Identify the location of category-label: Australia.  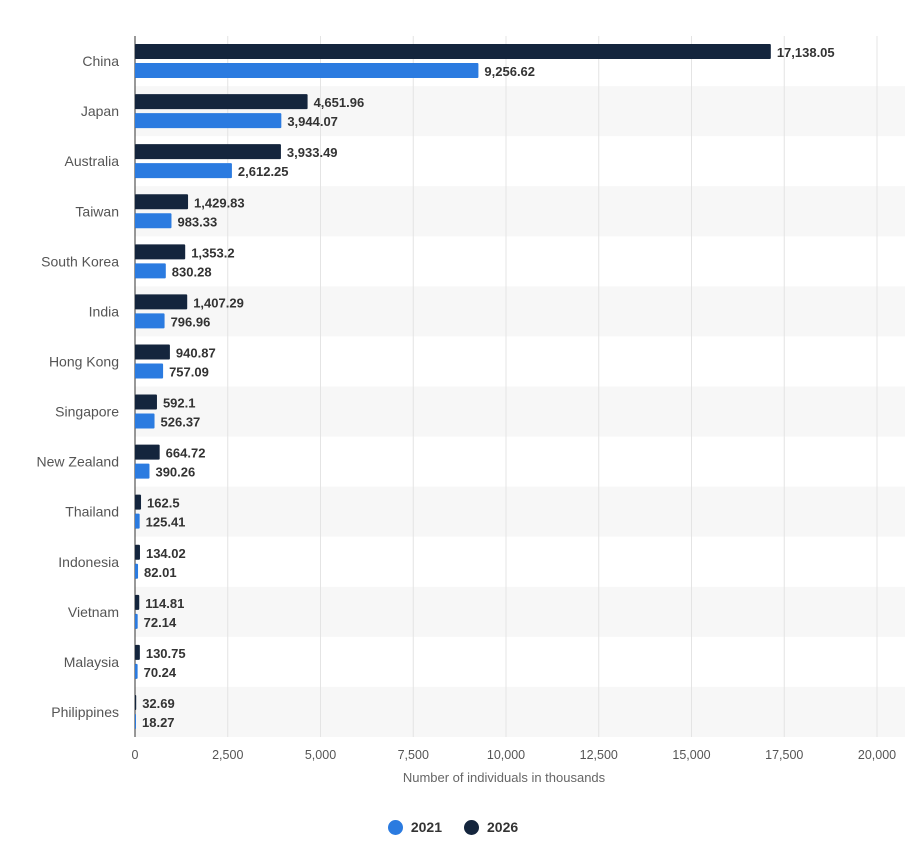
(92, 161).